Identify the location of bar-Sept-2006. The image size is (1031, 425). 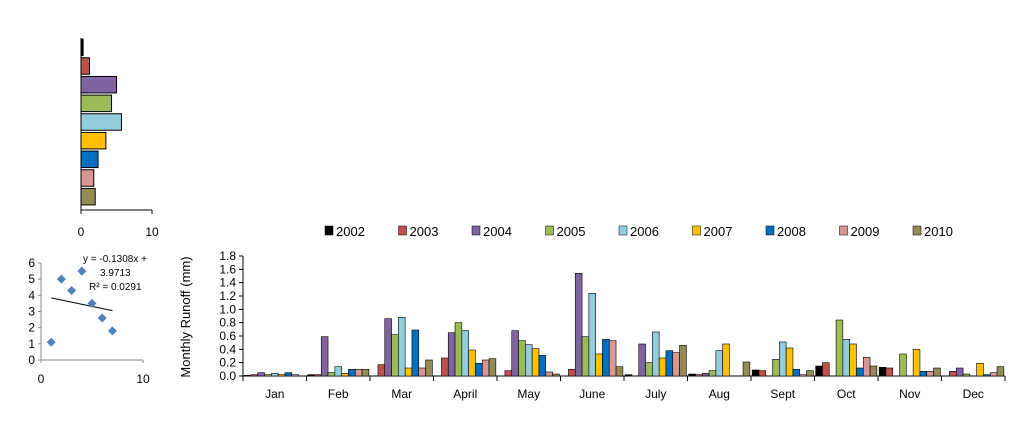
(783, 359).